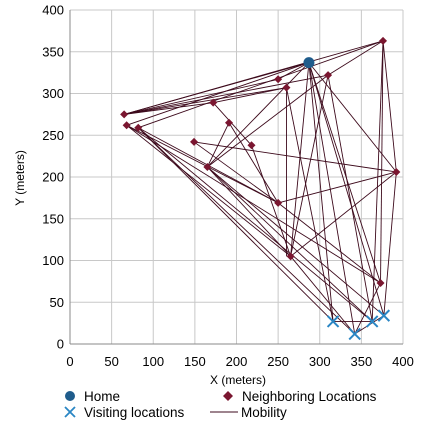 The image size is (427, 429). What do you see at coordinates (57, 302) in the screenshot?
I see `y-tick-label: 50` at bounding box center [57, 302].